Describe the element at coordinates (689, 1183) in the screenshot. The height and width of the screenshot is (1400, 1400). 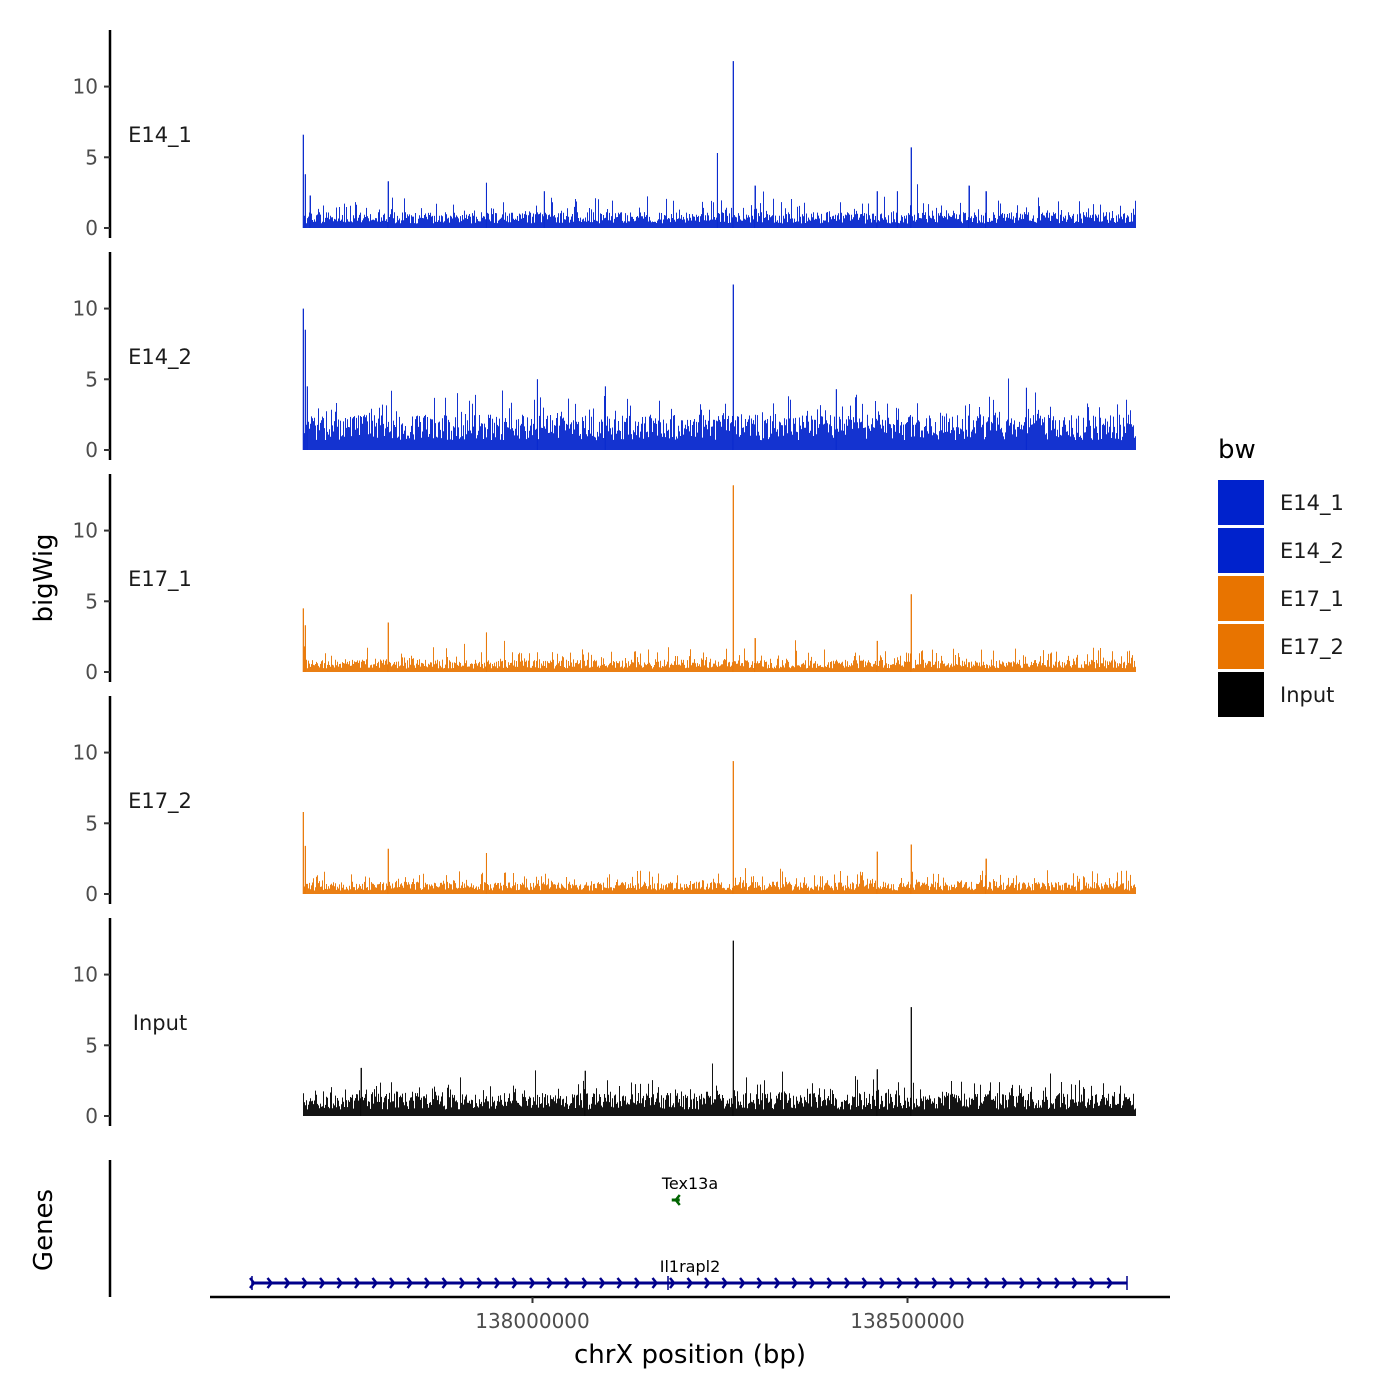
I see `gene-label: Tex13a` at that location.